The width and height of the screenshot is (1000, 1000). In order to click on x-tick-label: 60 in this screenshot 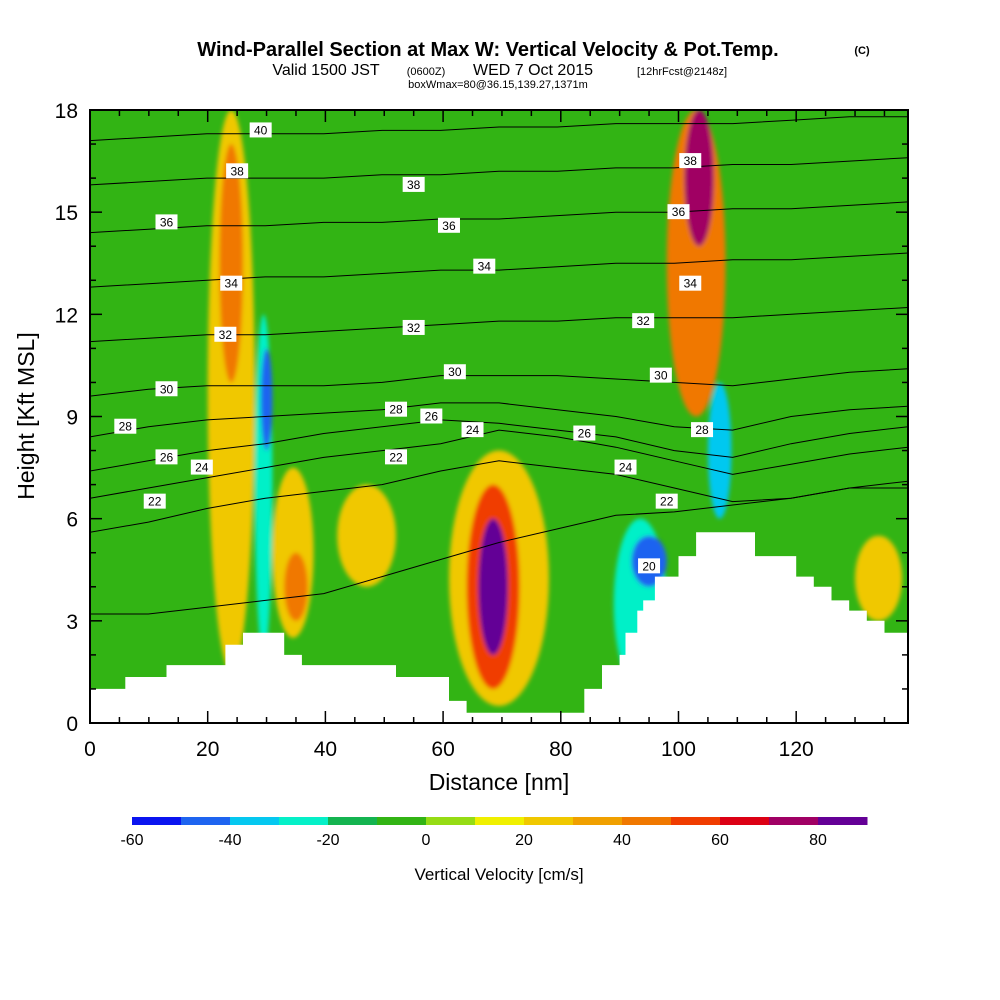, I will do `click(442, 749)`.